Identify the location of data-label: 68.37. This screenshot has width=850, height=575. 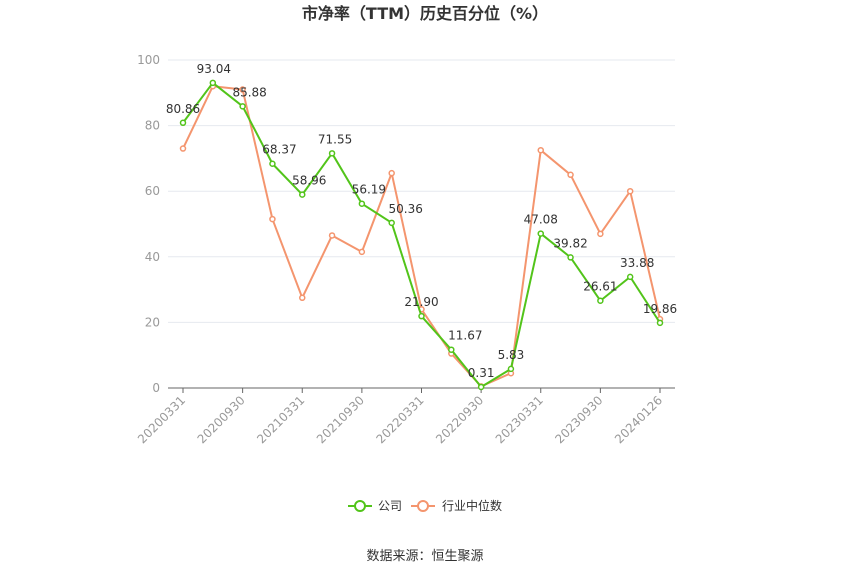
(279, 150).